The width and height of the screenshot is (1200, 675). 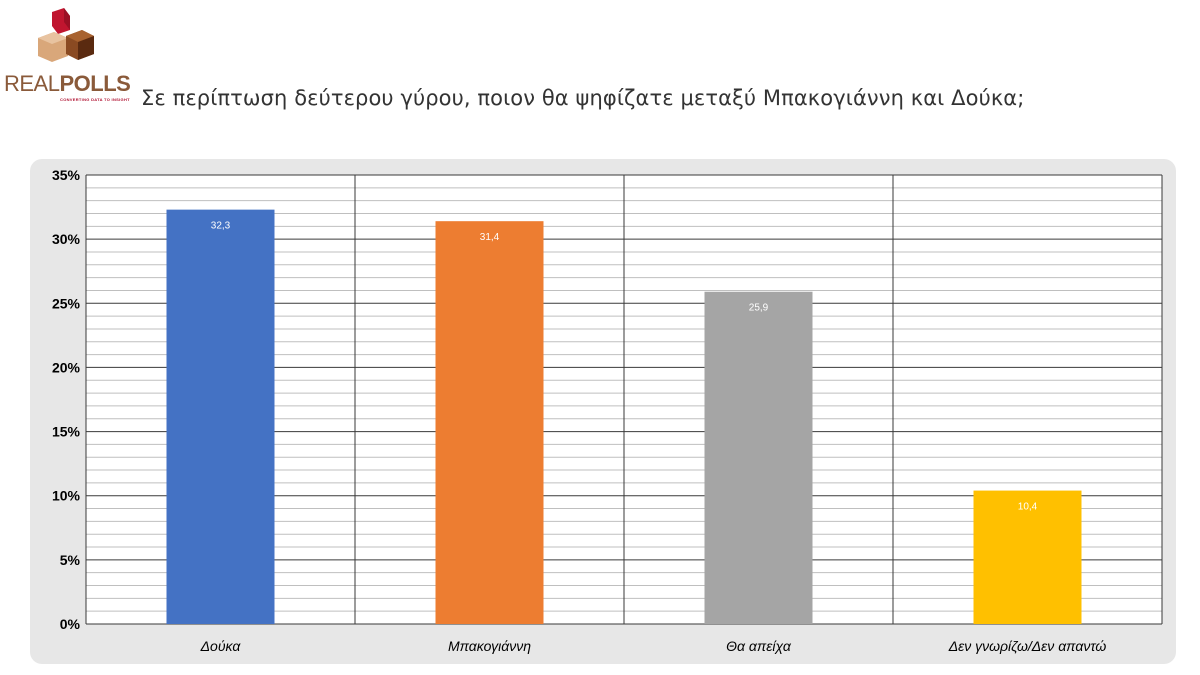 What do you see at coordinates (1027, 646) in the screenshot?
I see `x-tick-label: Δεν γνωρίζω/Δεν απαντώ` at bounding box center [1027, 646].